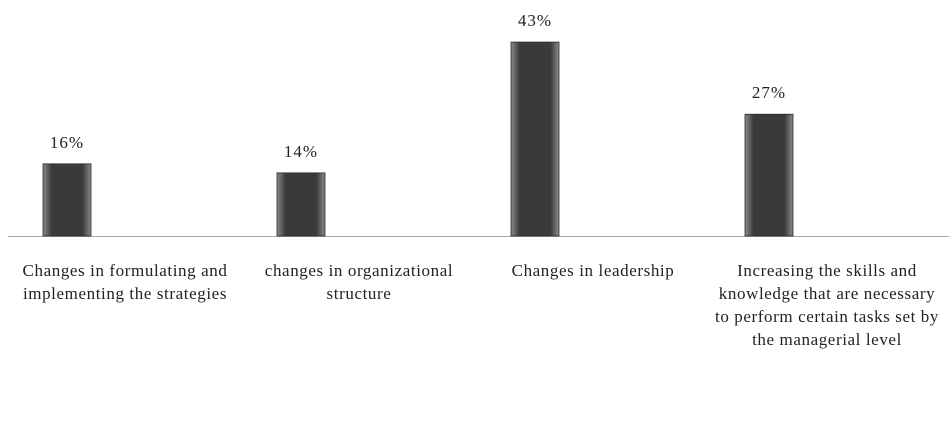  I want to click on data-label: 27%, so click(769, 92).